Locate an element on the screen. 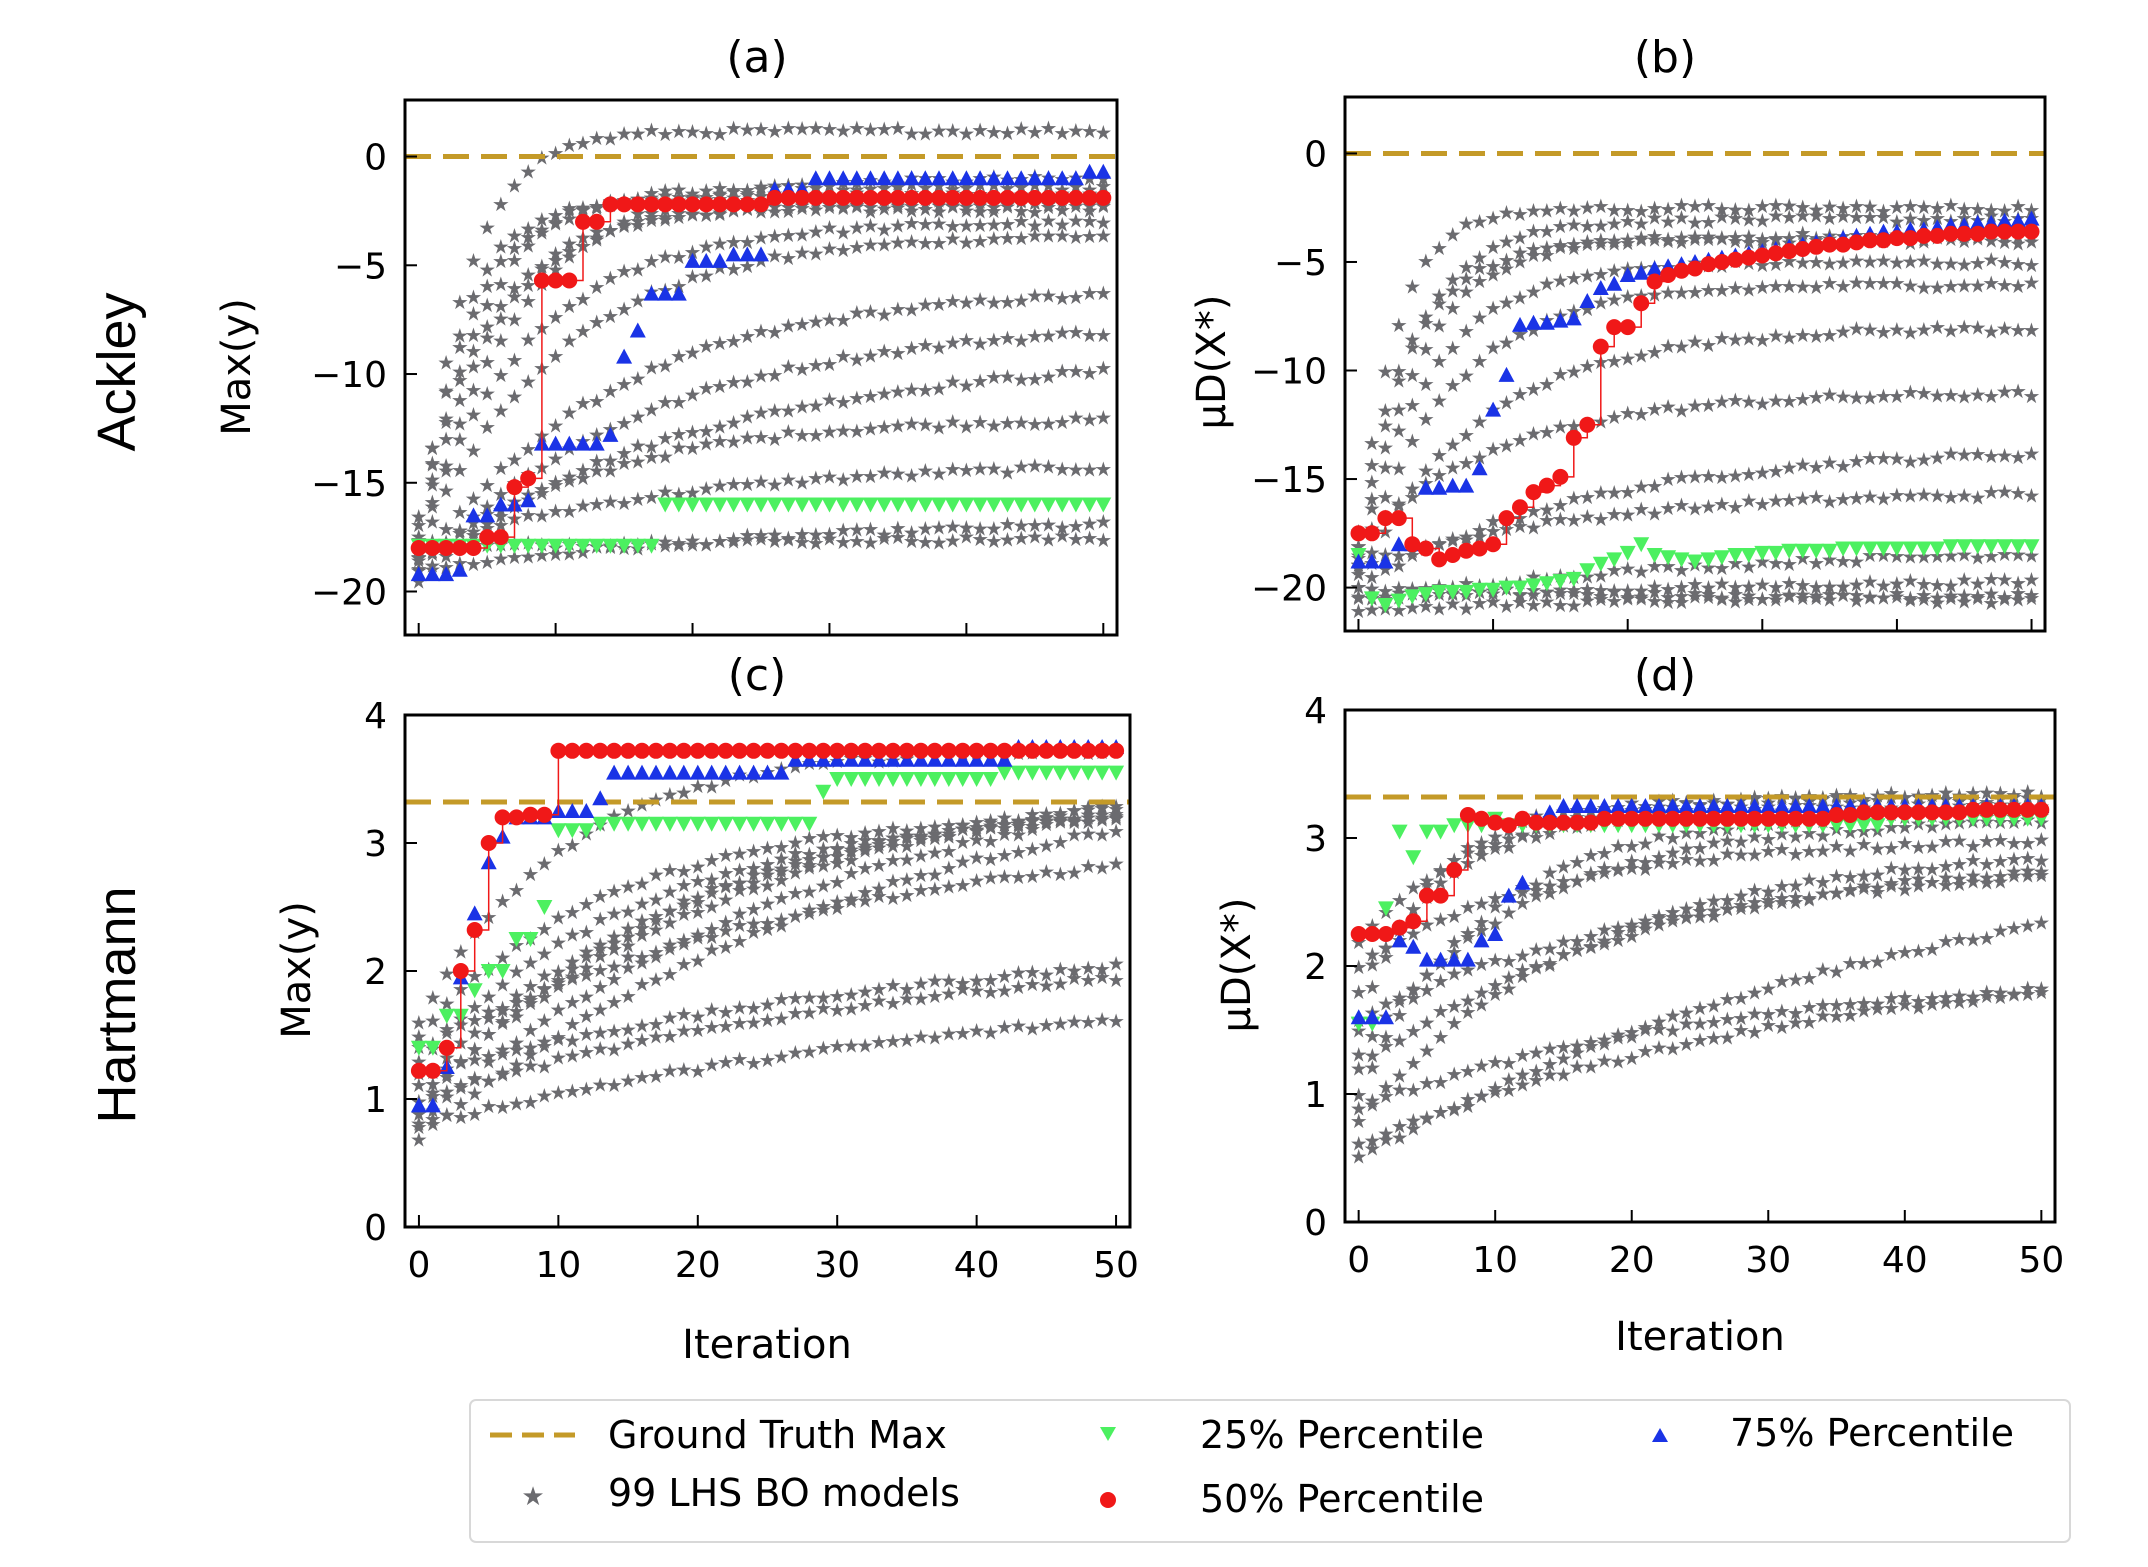 Image resolution: width=2148 pixels, height=1567 pixels. model-point-b-535: ★ is located at coordinates (1695, 593).